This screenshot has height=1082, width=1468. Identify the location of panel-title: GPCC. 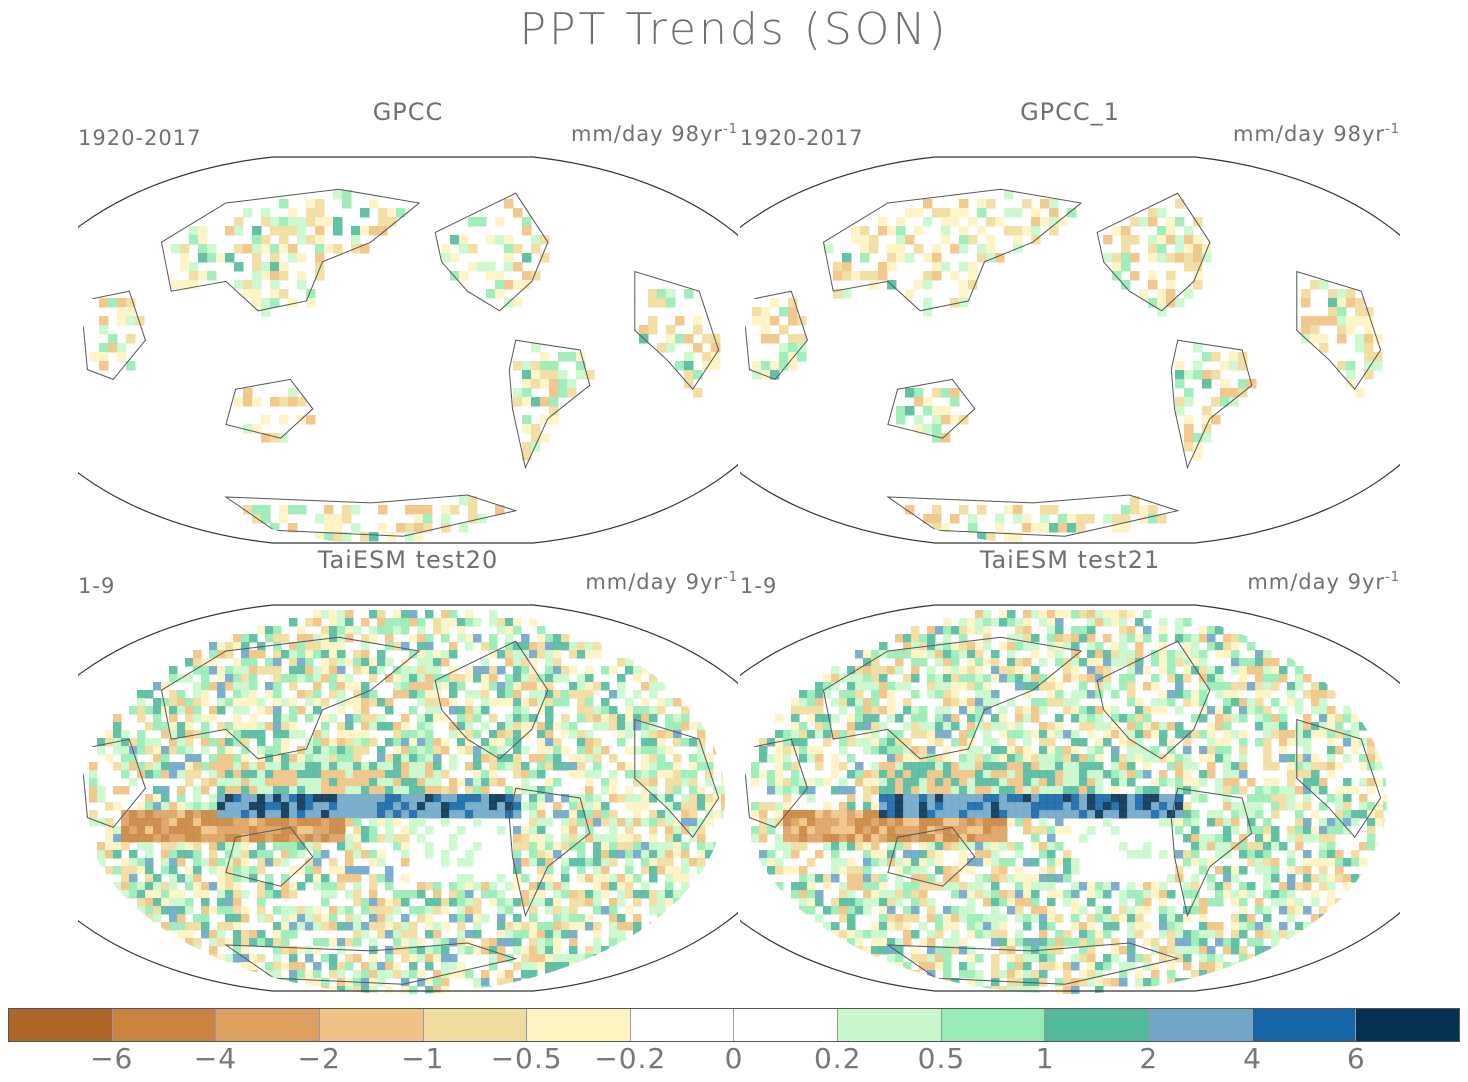
(408, 112).